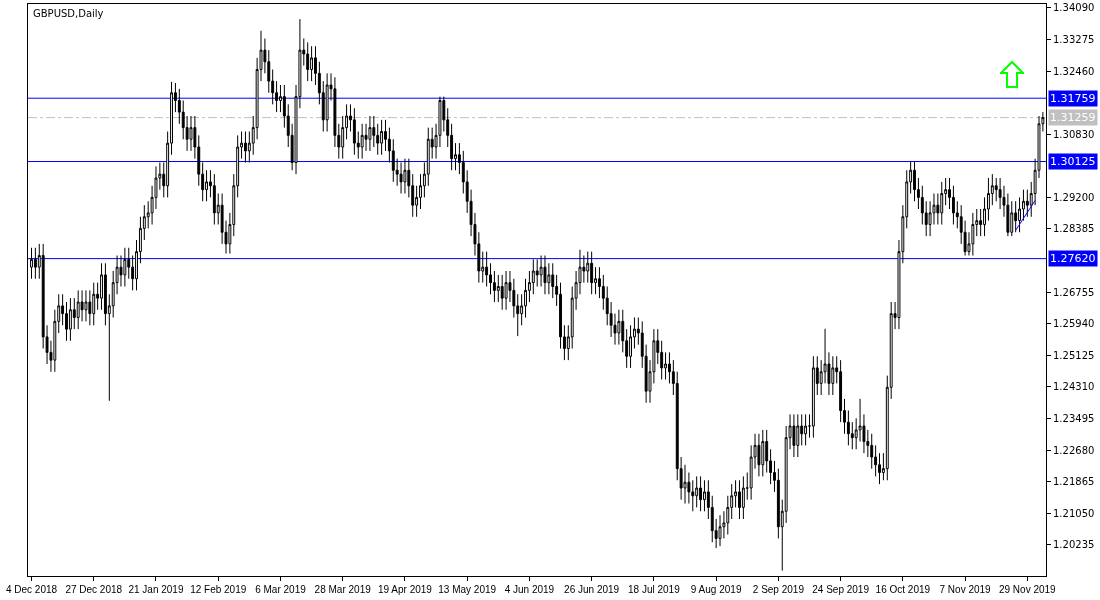 The width and height of the screenshot is (1100, 600). Describe the element at coordinates (343, 589) in the screenshot. I see `x-tick-label: 28 Mar 2019` at that location.